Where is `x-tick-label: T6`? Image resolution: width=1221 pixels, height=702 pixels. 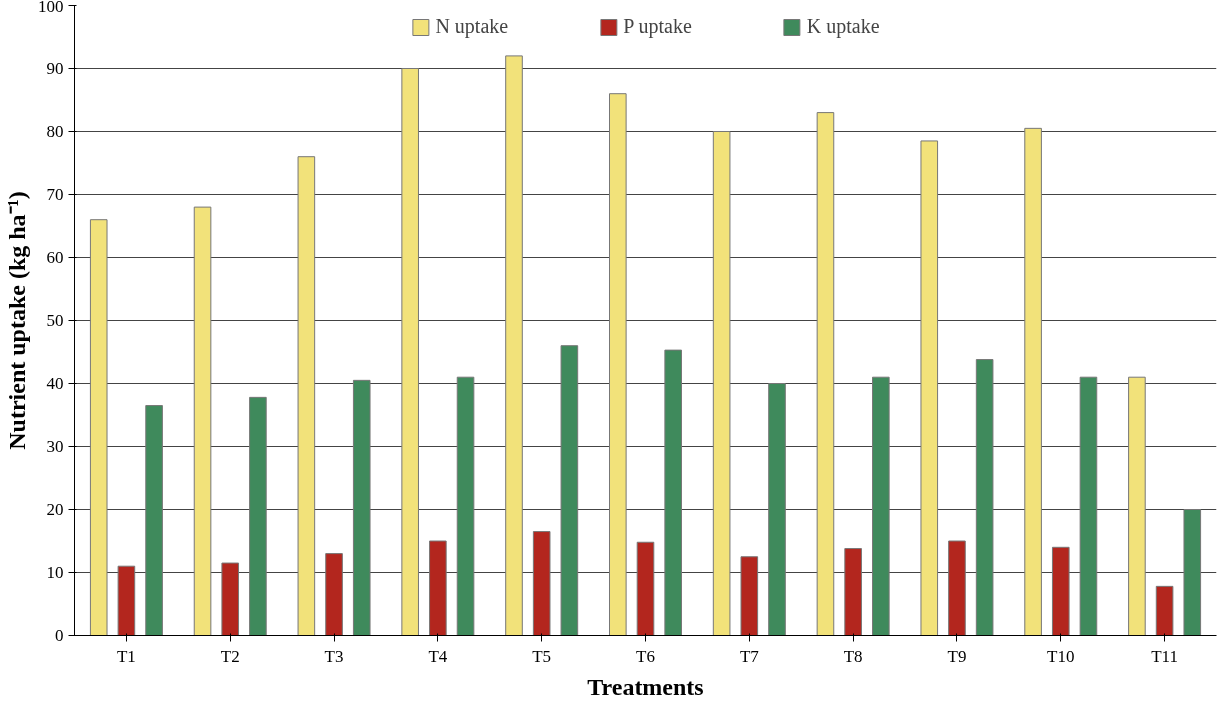
x-tick-label: T6 is located at coordinates (645, 656).